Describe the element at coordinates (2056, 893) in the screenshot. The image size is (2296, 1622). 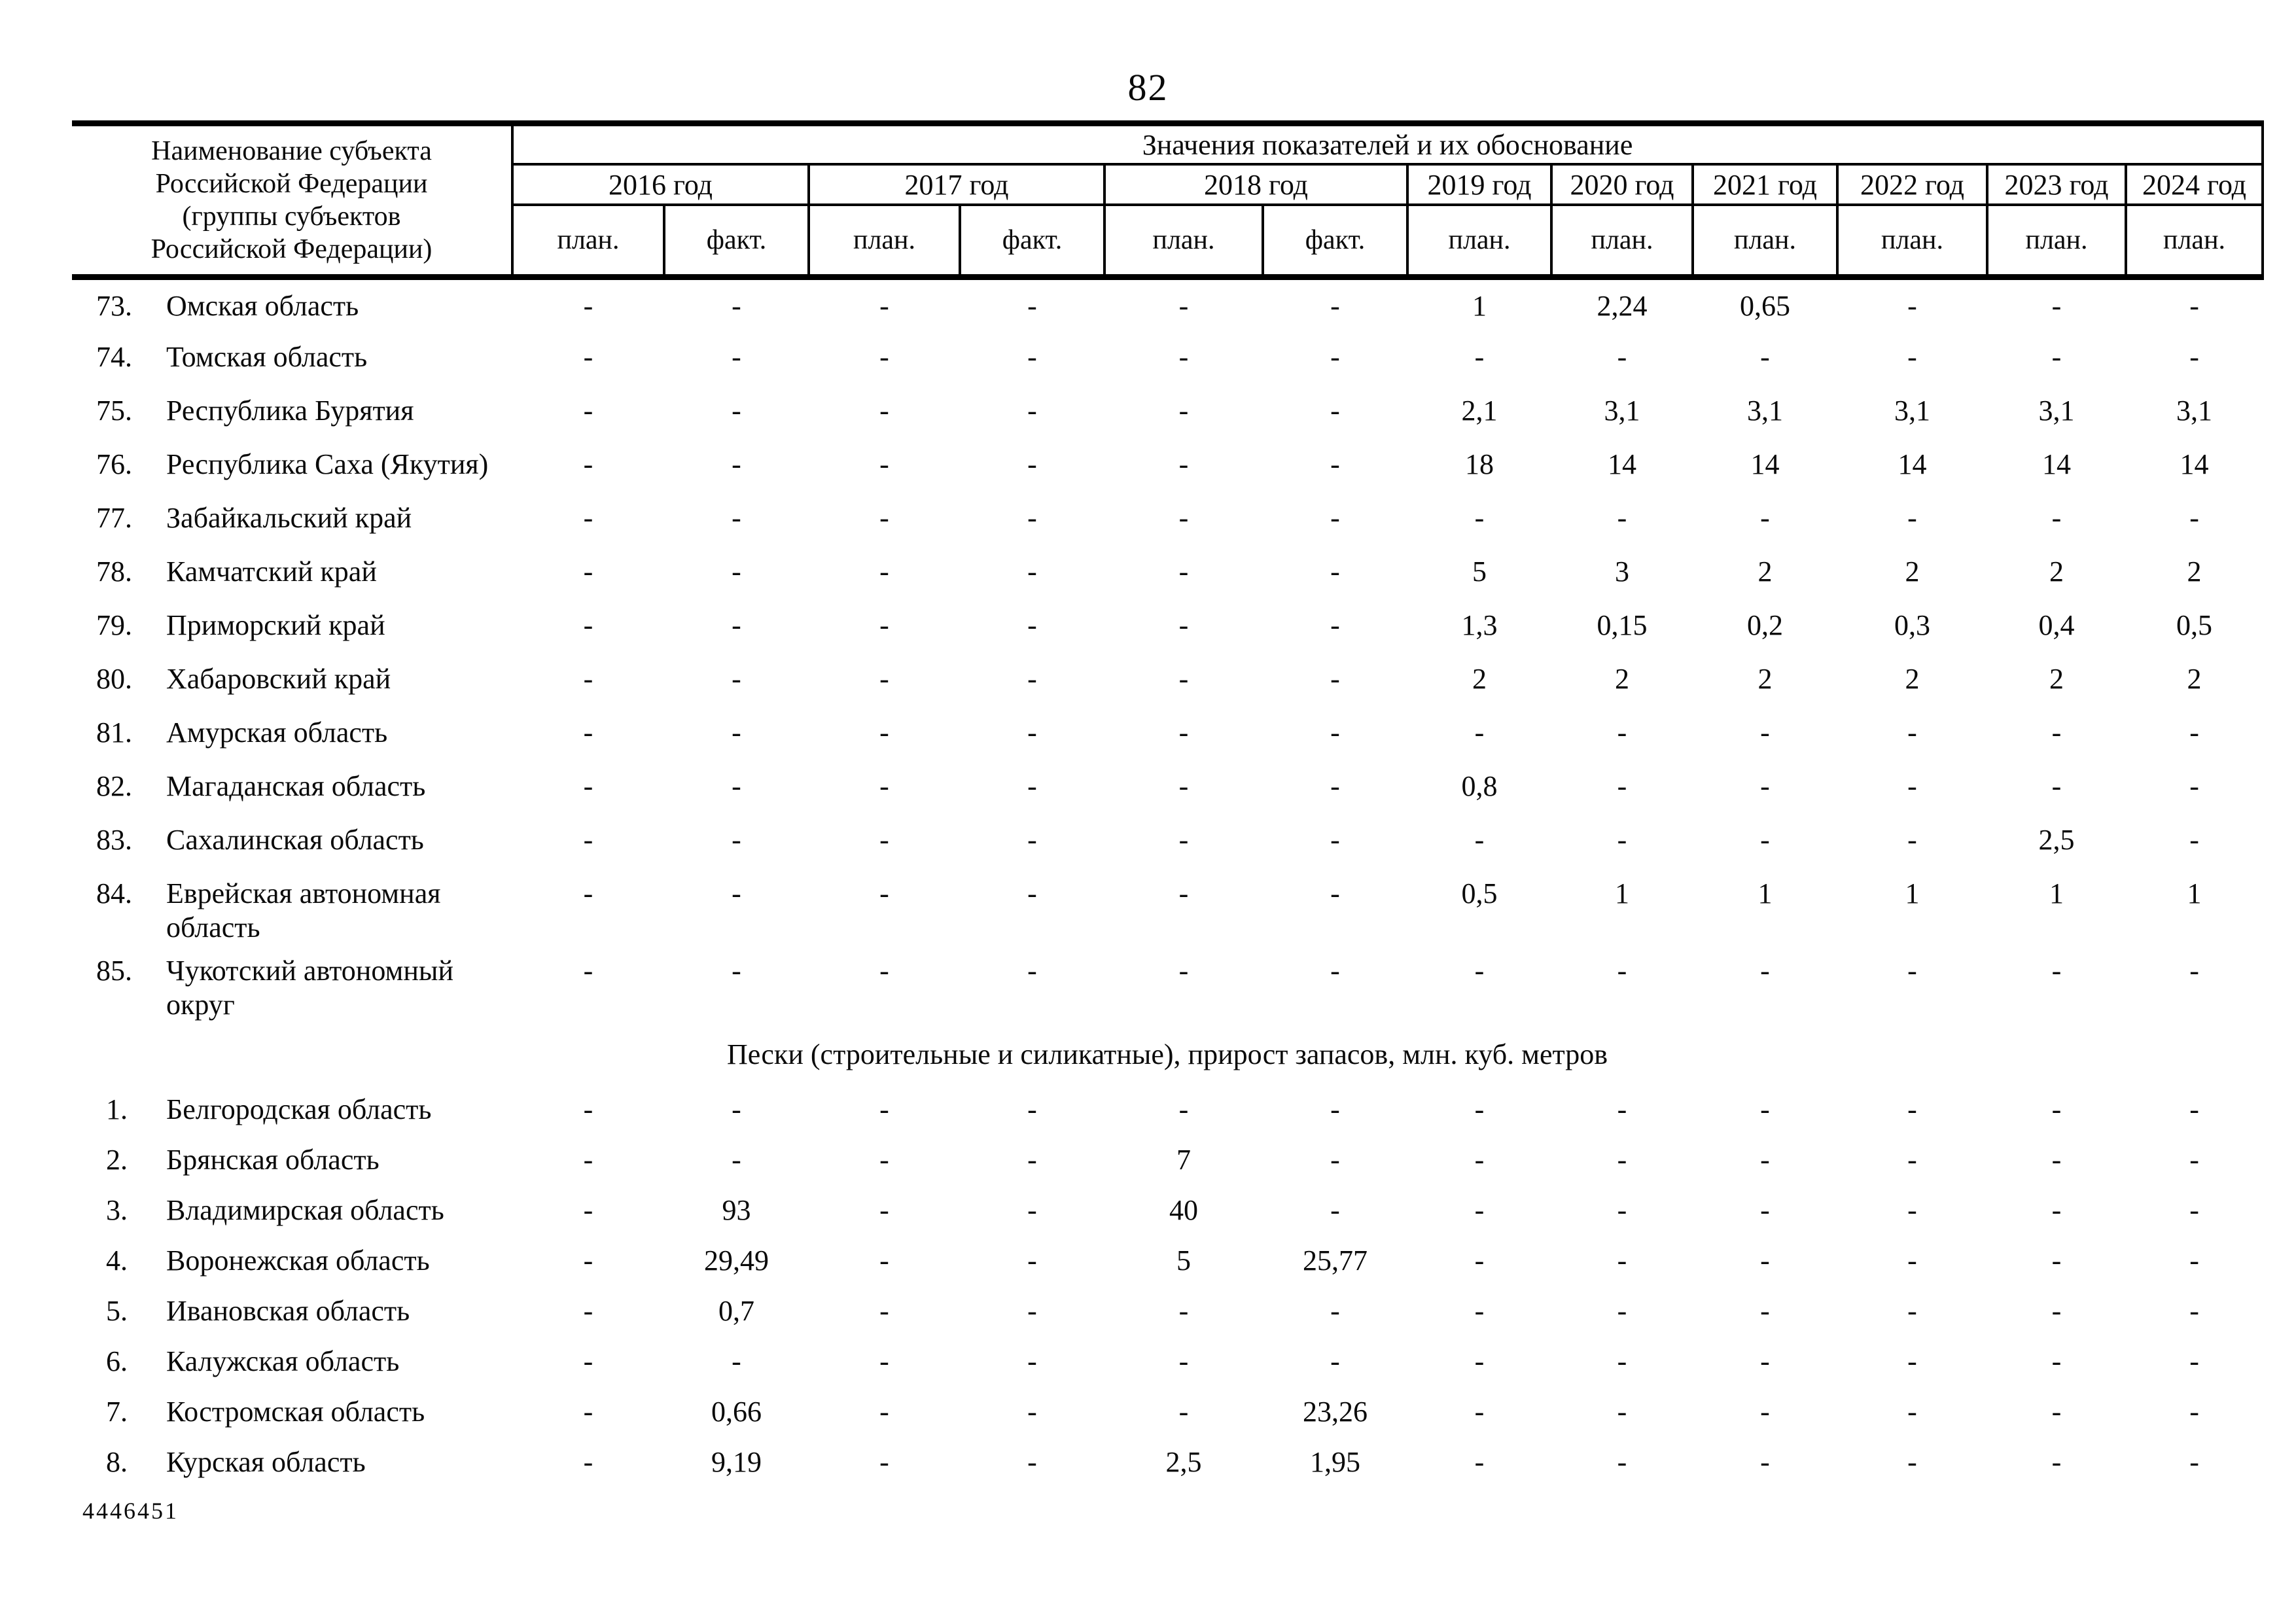
I see `value-cell: 1` at that location.